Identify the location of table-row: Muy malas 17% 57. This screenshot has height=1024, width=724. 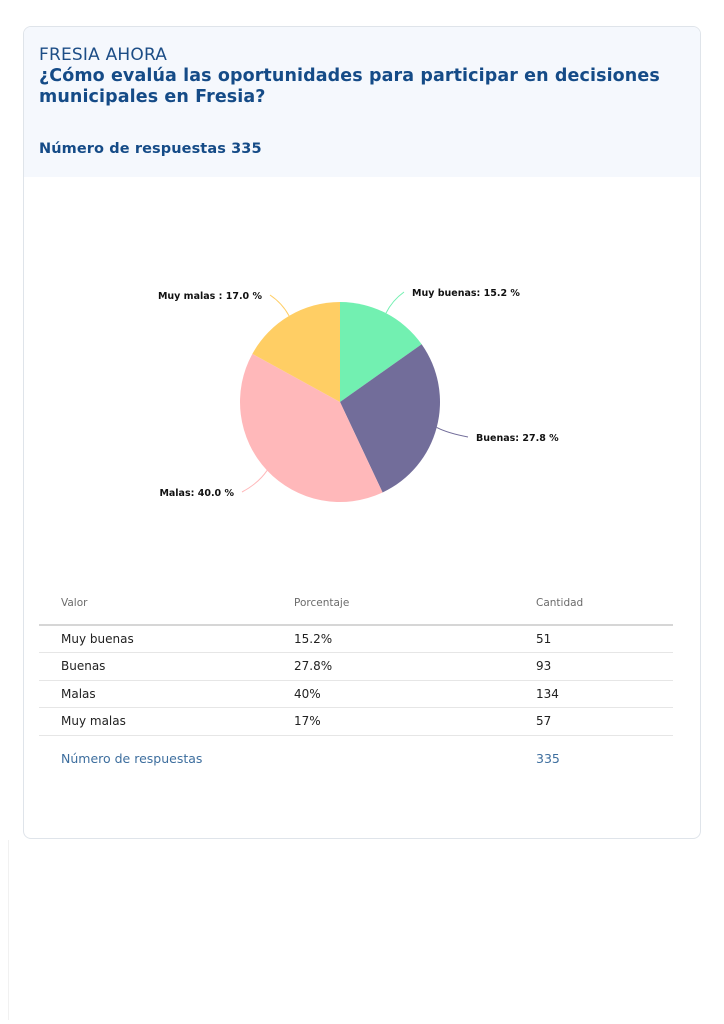
(356, 721).